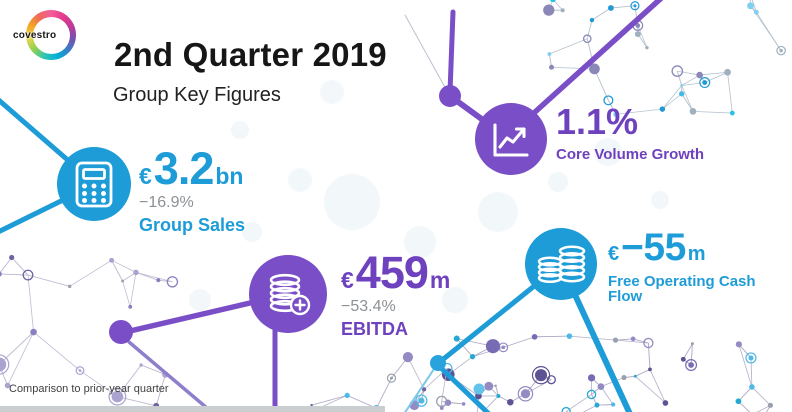 The width and height of the screenshot is (792, 412). What do you see at coordinates (396, 272) in the screenshot?
I see `metric-value: € 459 m` at bounding box center [396, 272].